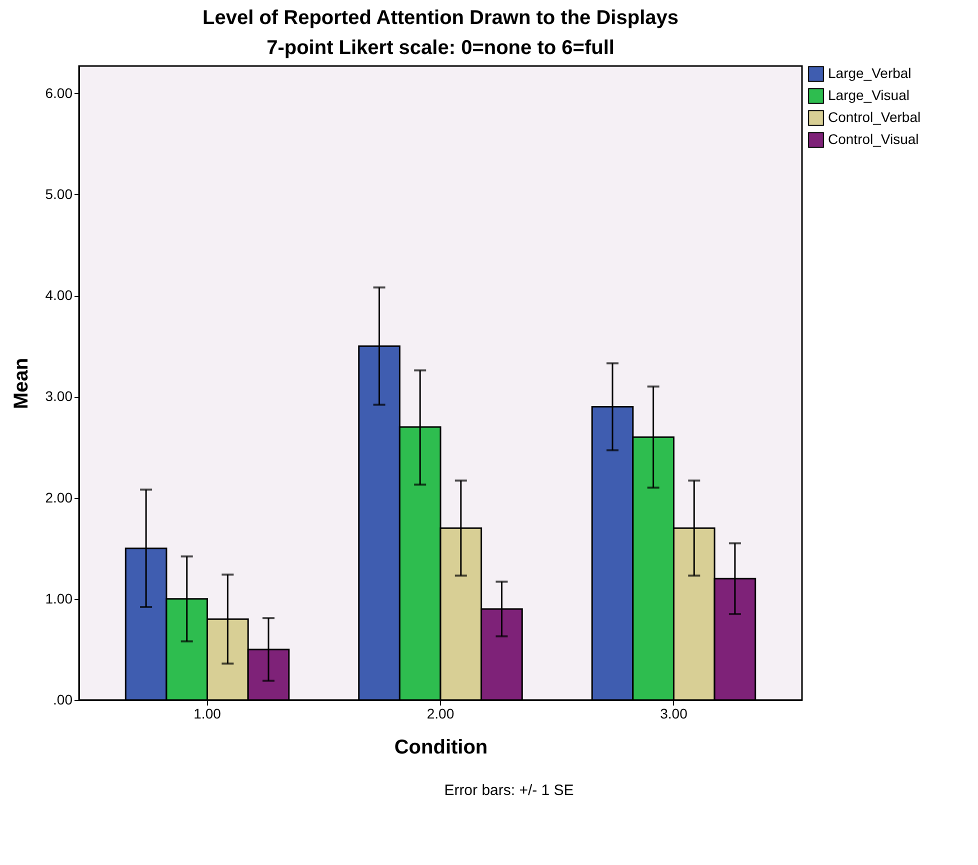 The width and height of the screenshot is (978, 865). What do you see at coordinates (441, 747) in the screenshot?
I see `x-axis-title: Condition` at bounding box center [441, 747].